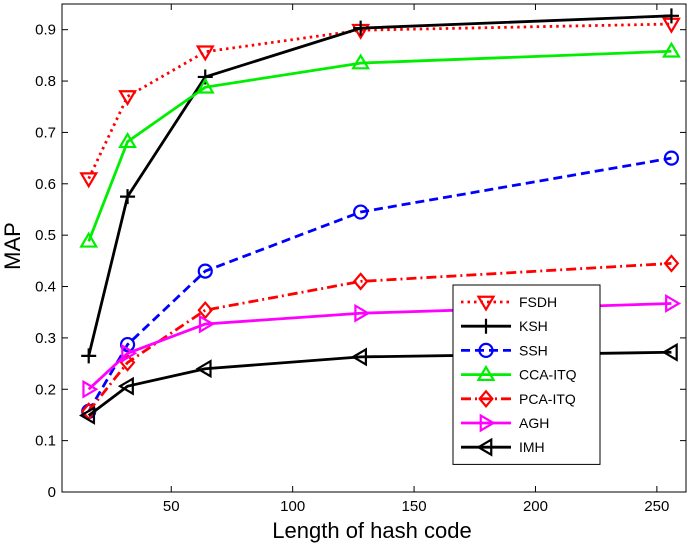 The height and width of the screenshot is (547, 695). What do you see at coordinates (45, 184) in the screenshot?
I see `y-tick-label: 0.6` at bounding box center [45, 184].